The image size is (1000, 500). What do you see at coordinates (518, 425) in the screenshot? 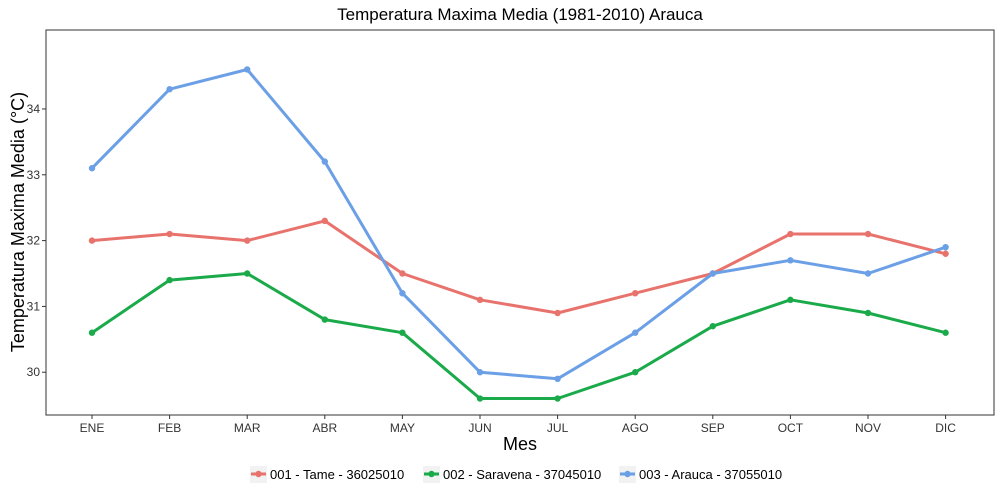
I see `x-axis: ENE FEB MAR ABR MAY JUN JUL AGO SEP OCT NOV DIC` at bounding box center [518, 425].